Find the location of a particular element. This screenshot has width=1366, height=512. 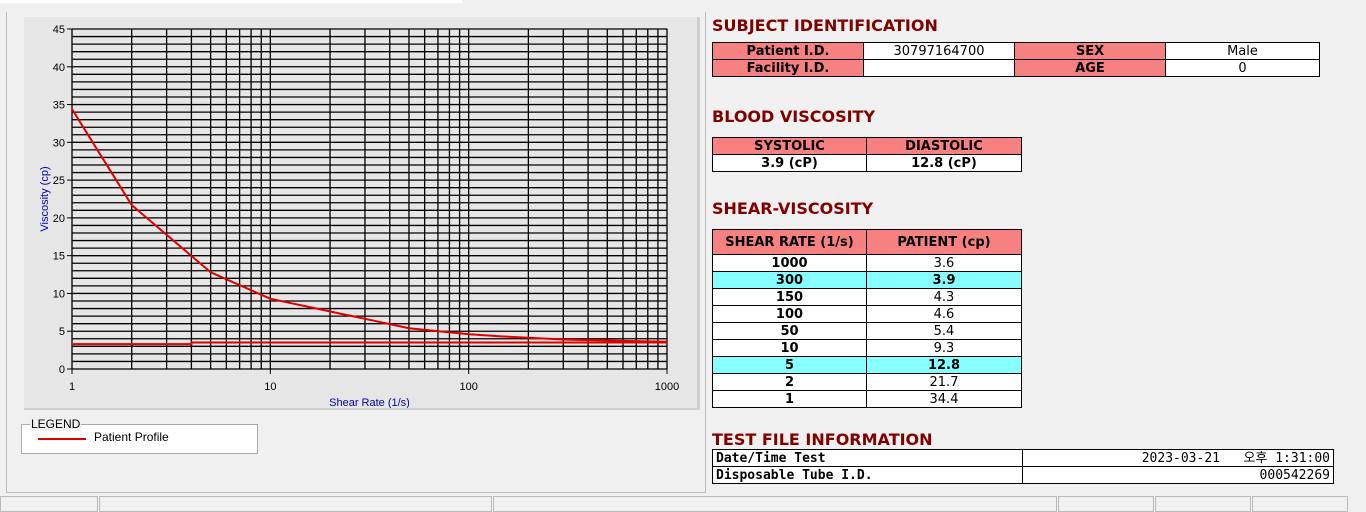

patient-value: 34.4 is located at coordinates (944, 399).